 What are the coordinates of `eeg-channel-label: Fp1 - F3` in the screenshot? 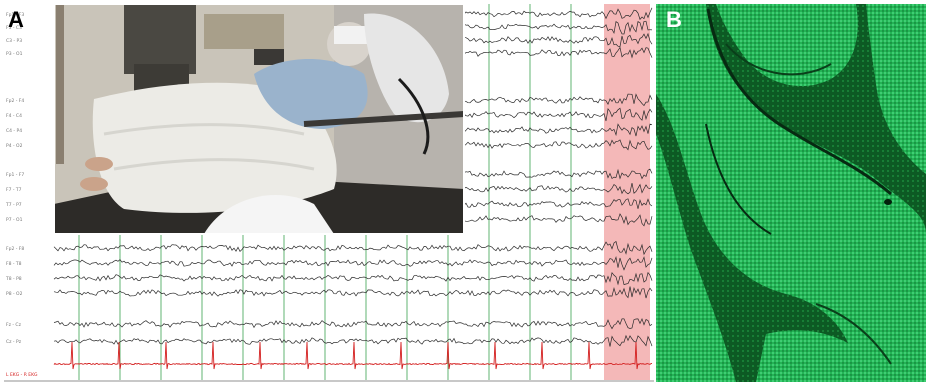 It's located at (15, 15).